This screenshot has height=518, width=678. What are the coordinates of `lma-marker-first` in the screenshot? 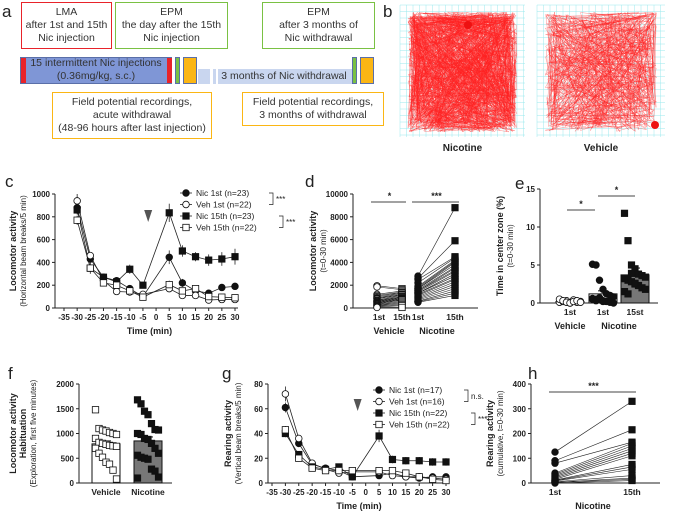 It's located at (23, 70).